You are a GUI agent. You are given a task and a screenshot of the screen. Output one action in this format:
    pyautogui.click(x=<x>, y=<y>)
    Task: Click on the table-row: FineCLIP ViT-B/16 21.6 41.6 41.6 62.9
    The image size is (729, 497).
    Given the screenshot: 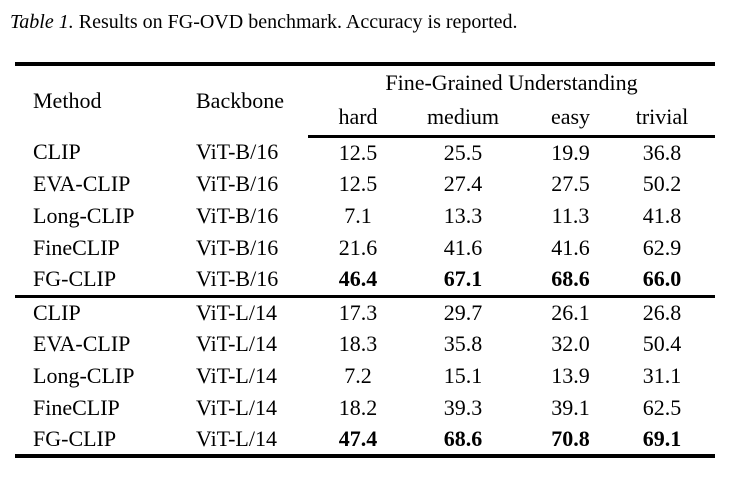 What is the action you would take?
    pyautogui.click(x=365, y=248)
    